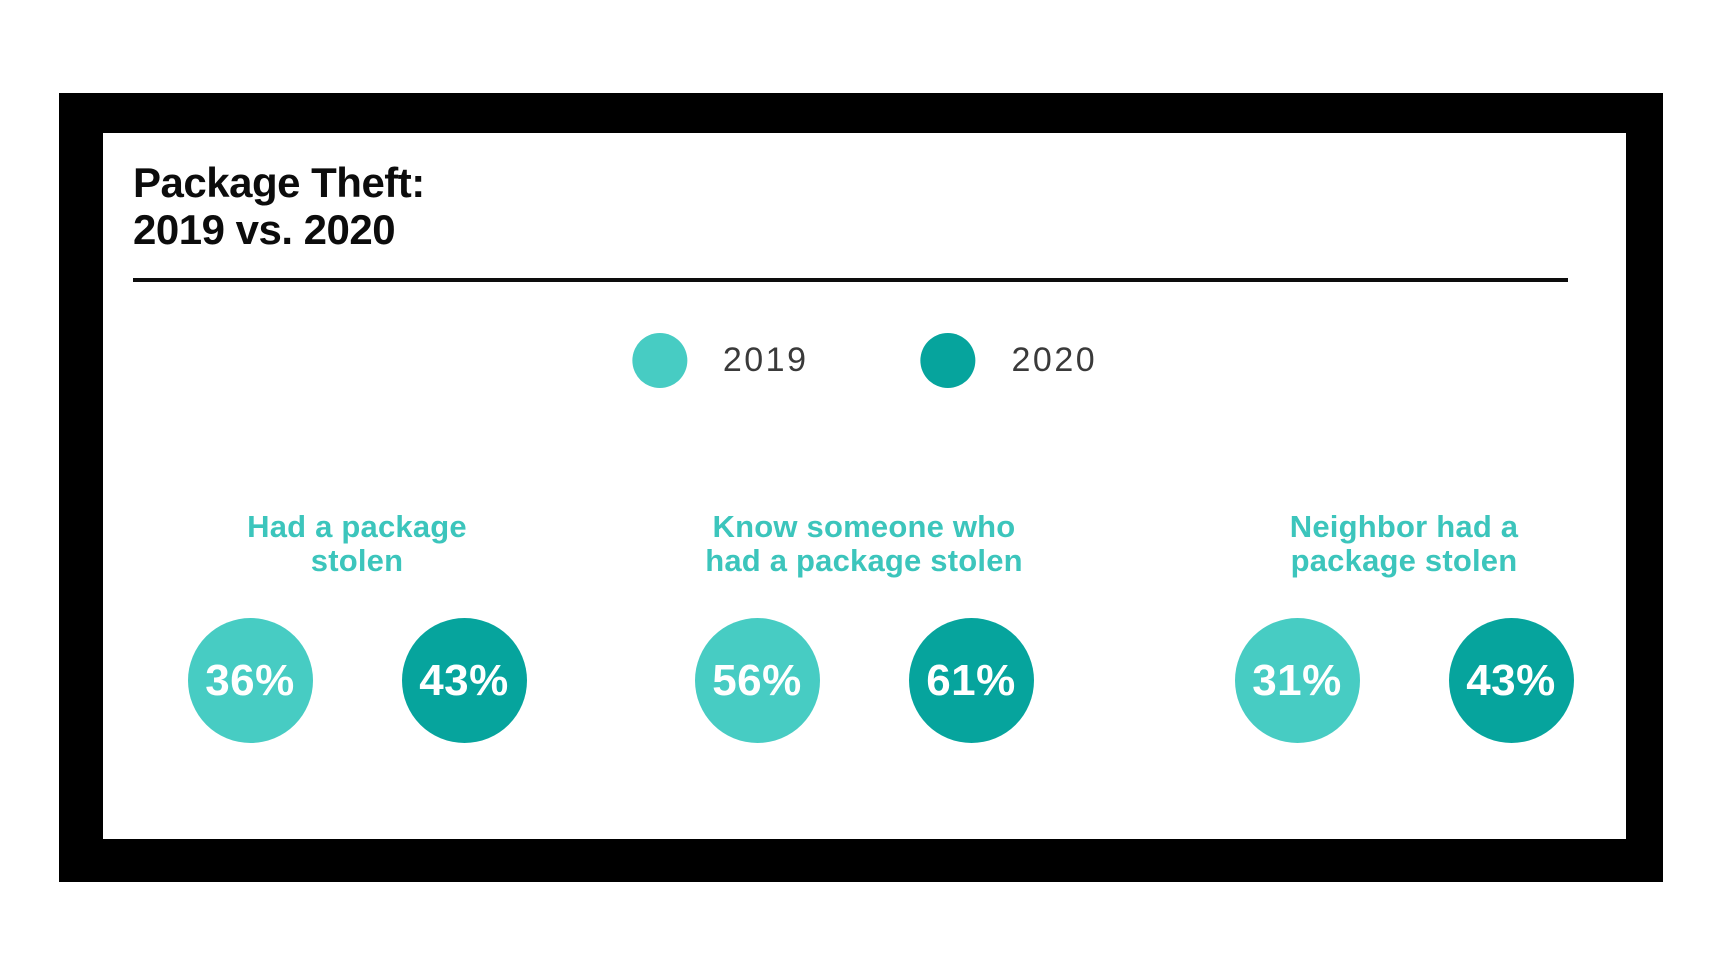 Image resolution: width=1728 pixels, height=972 pixels. Describe the element at coordinates (864, 360) in the screenshot. I see `legend: 2019 2020` at that location.